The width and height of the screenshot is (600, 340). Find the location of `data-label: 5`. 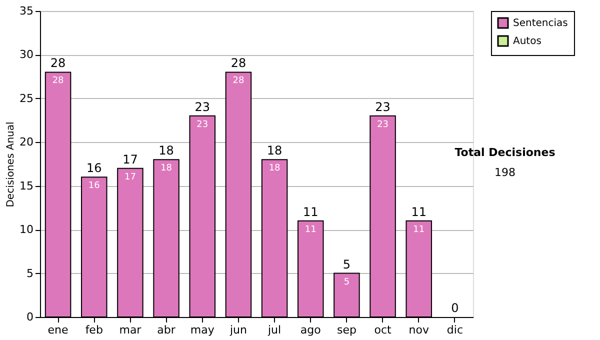

data-label: 5 is located at coordinates (347, 282).